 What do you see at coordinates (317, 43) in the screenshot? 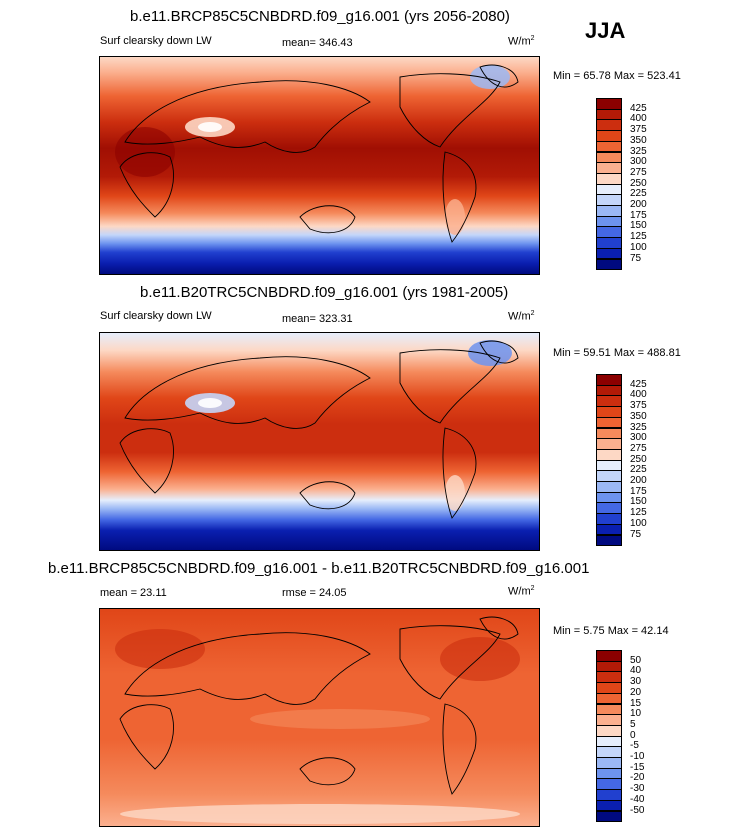
I see `panel-1-mean-label: mean= 346.43` at bounding box center [317, 43].